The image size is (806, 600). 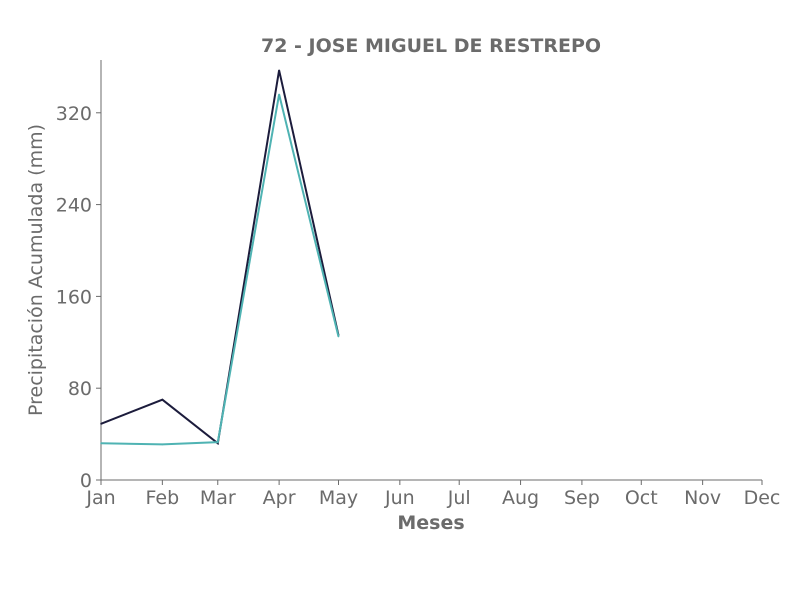 What do you see at coordinates (641, 498) in the screenshot?
I see `x-tick-label: Oct` at bounding box center [641, 498].